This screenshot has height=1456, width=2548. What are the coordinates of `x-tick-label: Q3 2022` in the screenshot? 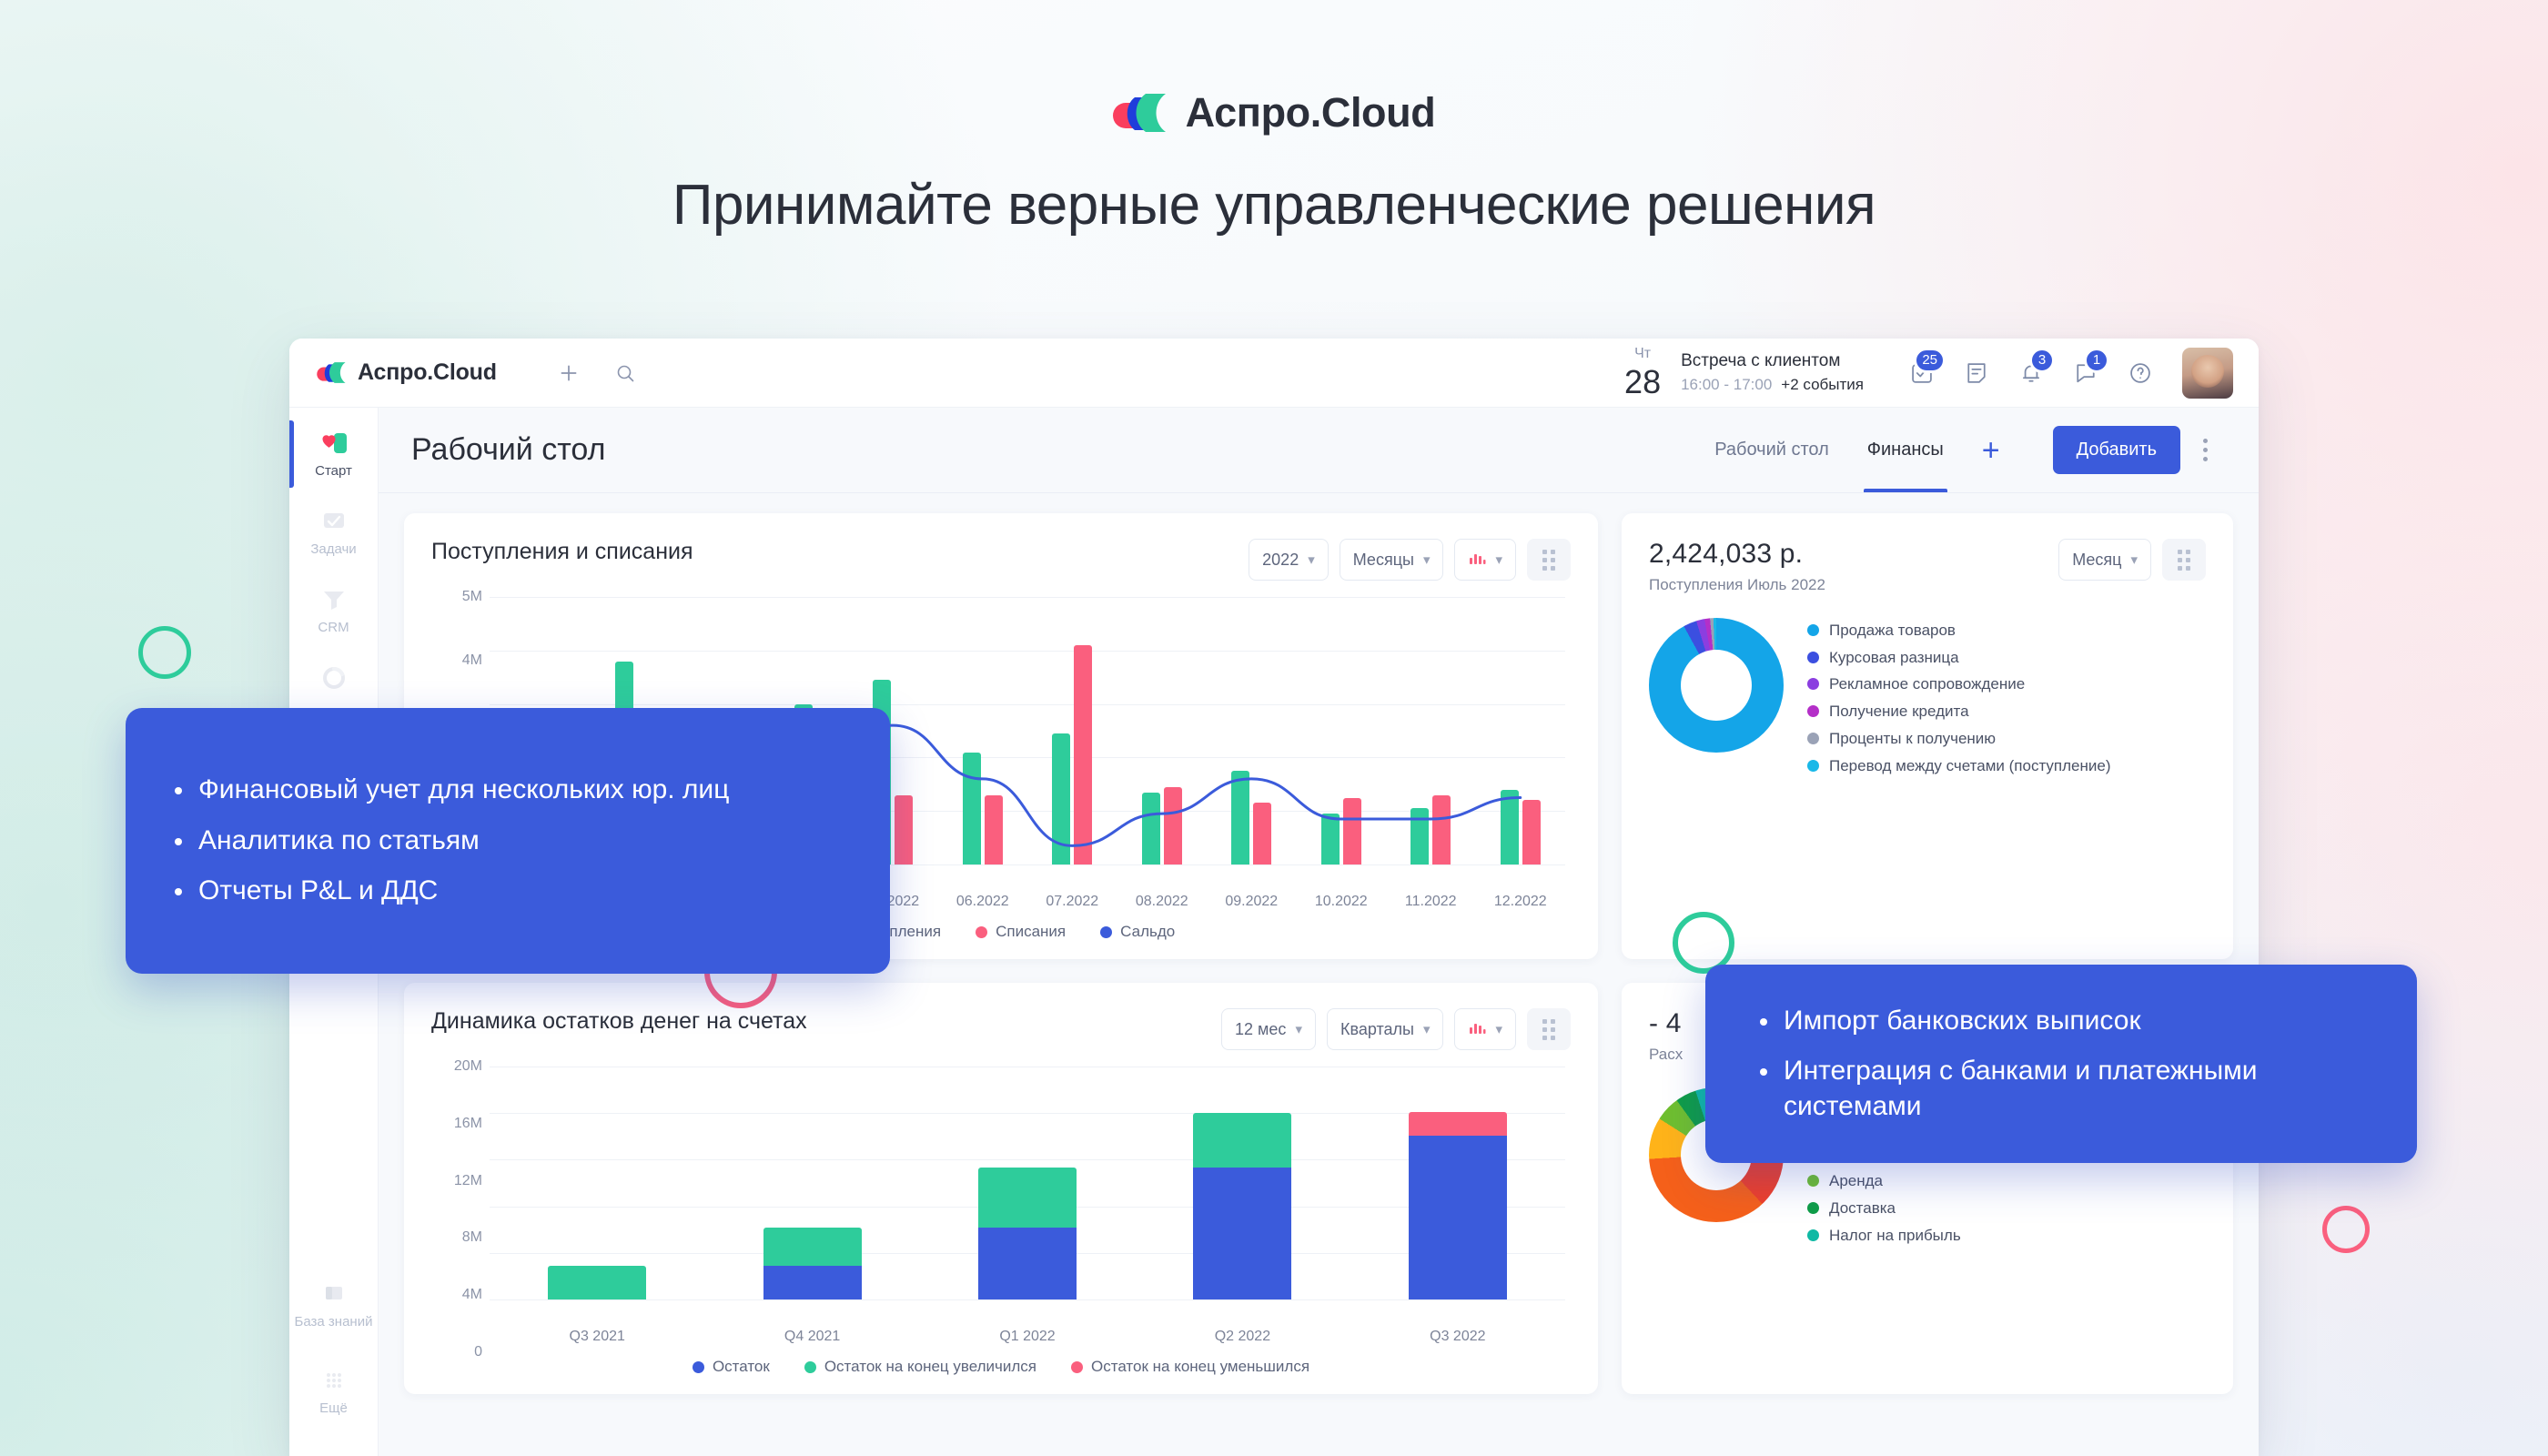 It's located at (1458, 1337).